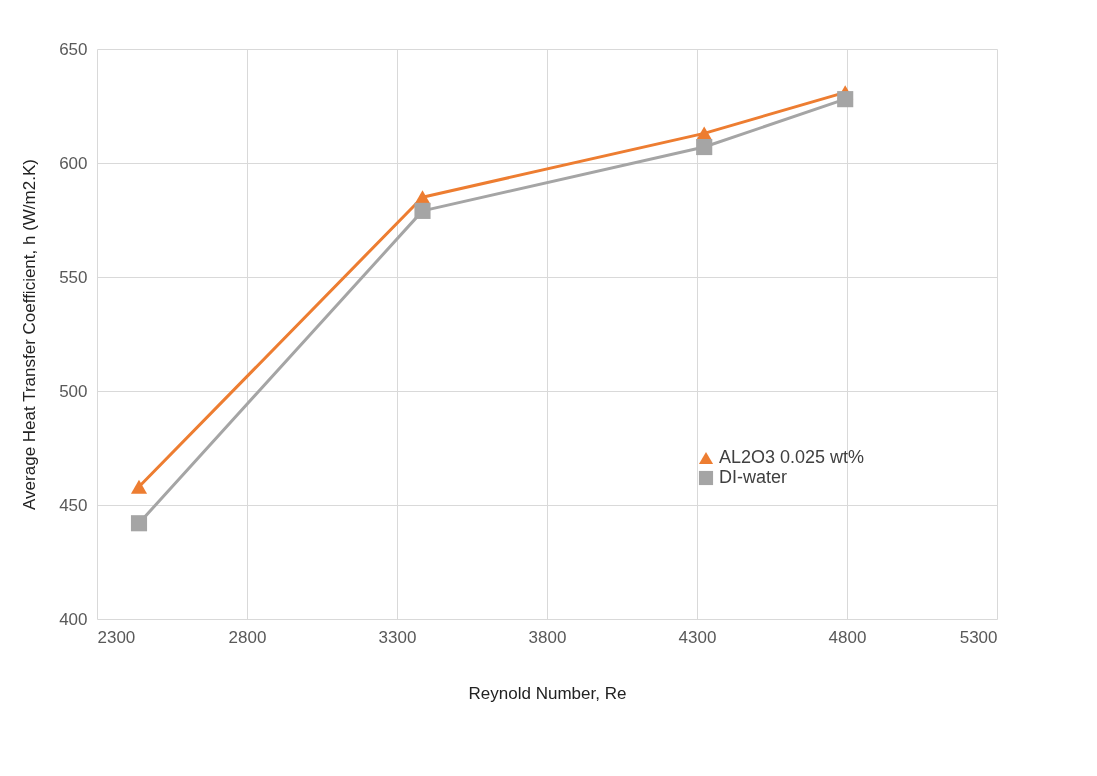  Describe the element at coordinates (847, 637) in the screenshot. I see `x-tick-label: 4800` at that location.